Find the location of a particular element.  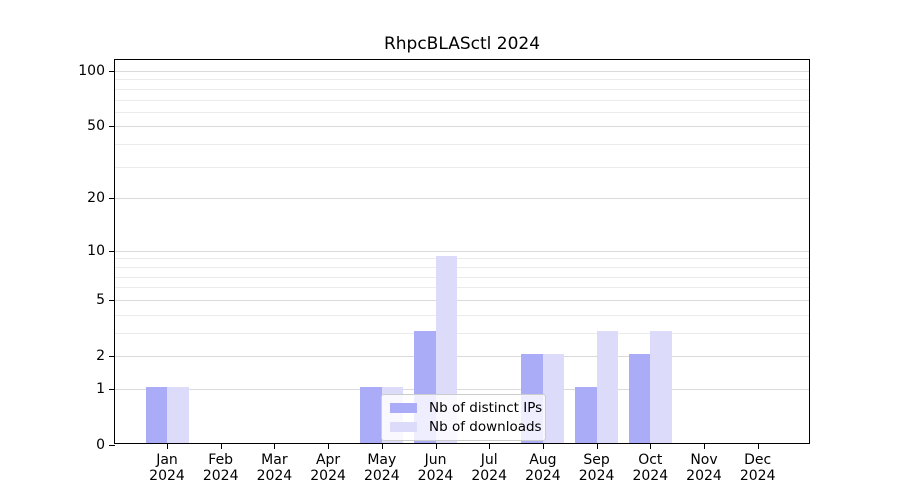

x-tick-label-jan: Jan 2024 is located at coordinates (167, 468).